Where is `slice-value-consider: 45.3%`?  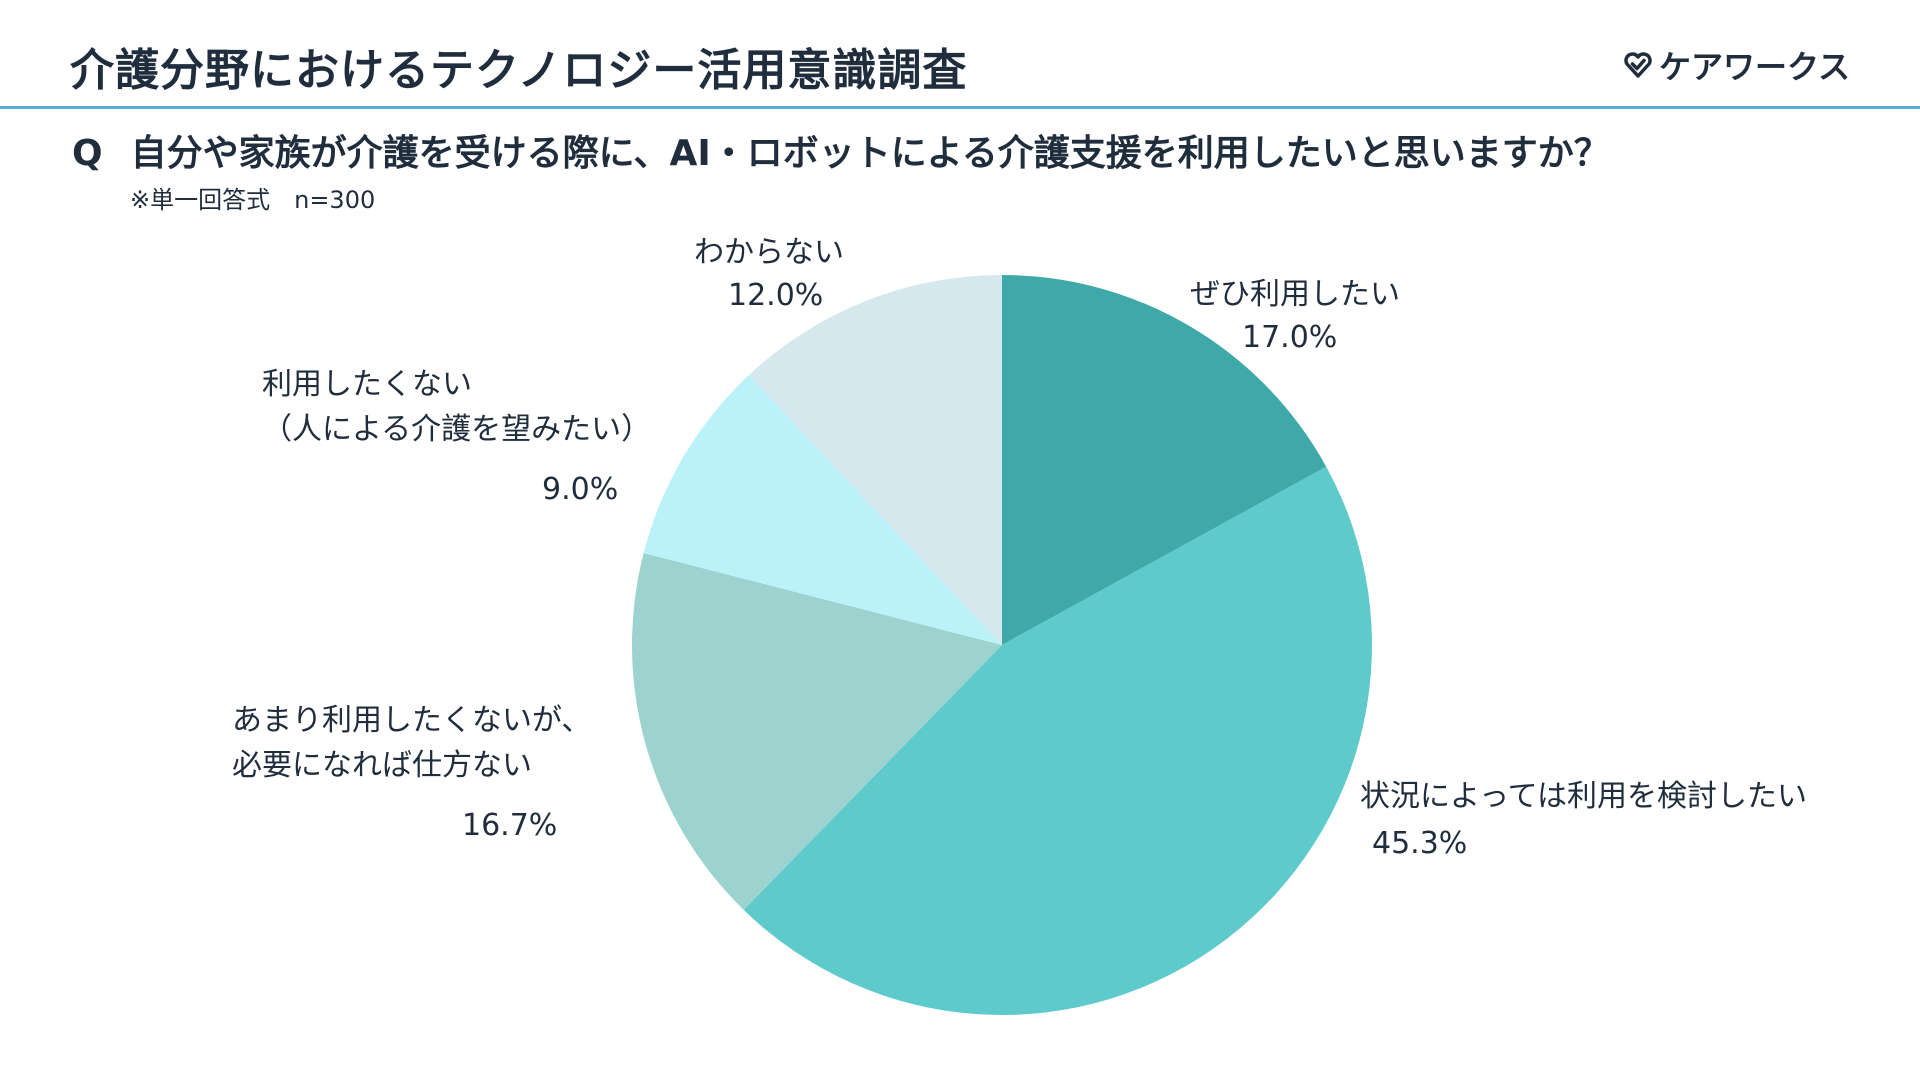 slice-value-consider: 45.3% is located at coordinates (1420, 843).